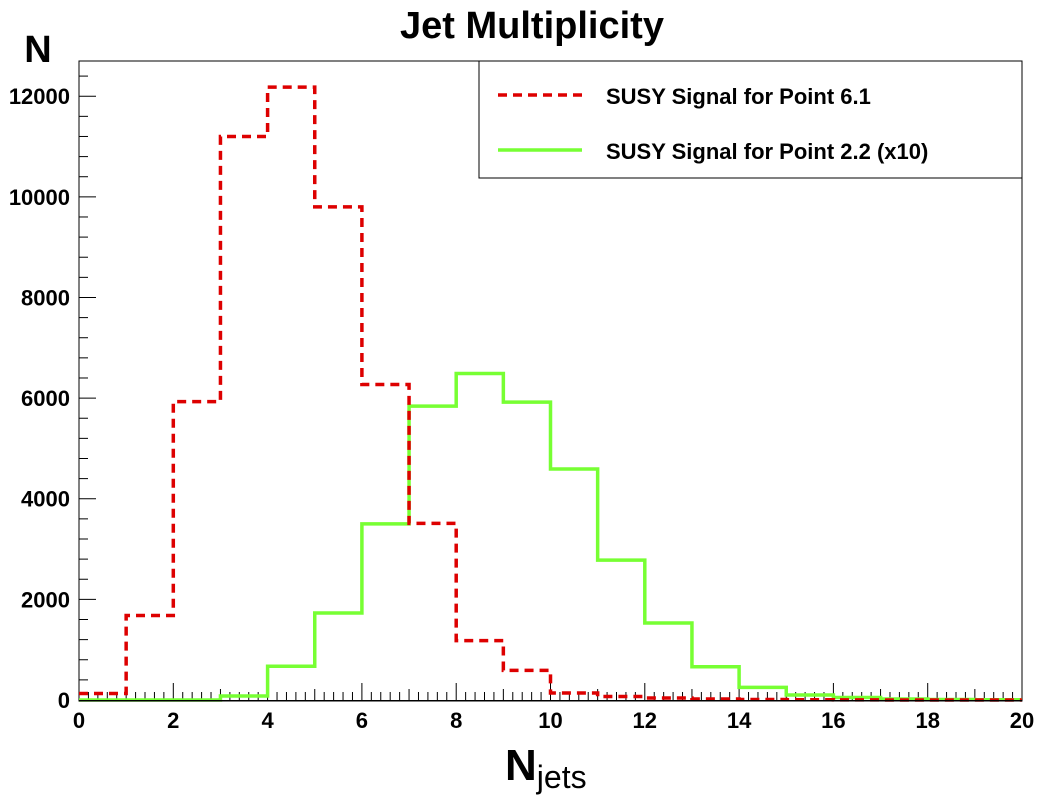 The width and height of the screenshot is (1041, 795). Describe the element at coordinates (927, 720) in the screenshot. I see `x-tick-label: 18` at that location.